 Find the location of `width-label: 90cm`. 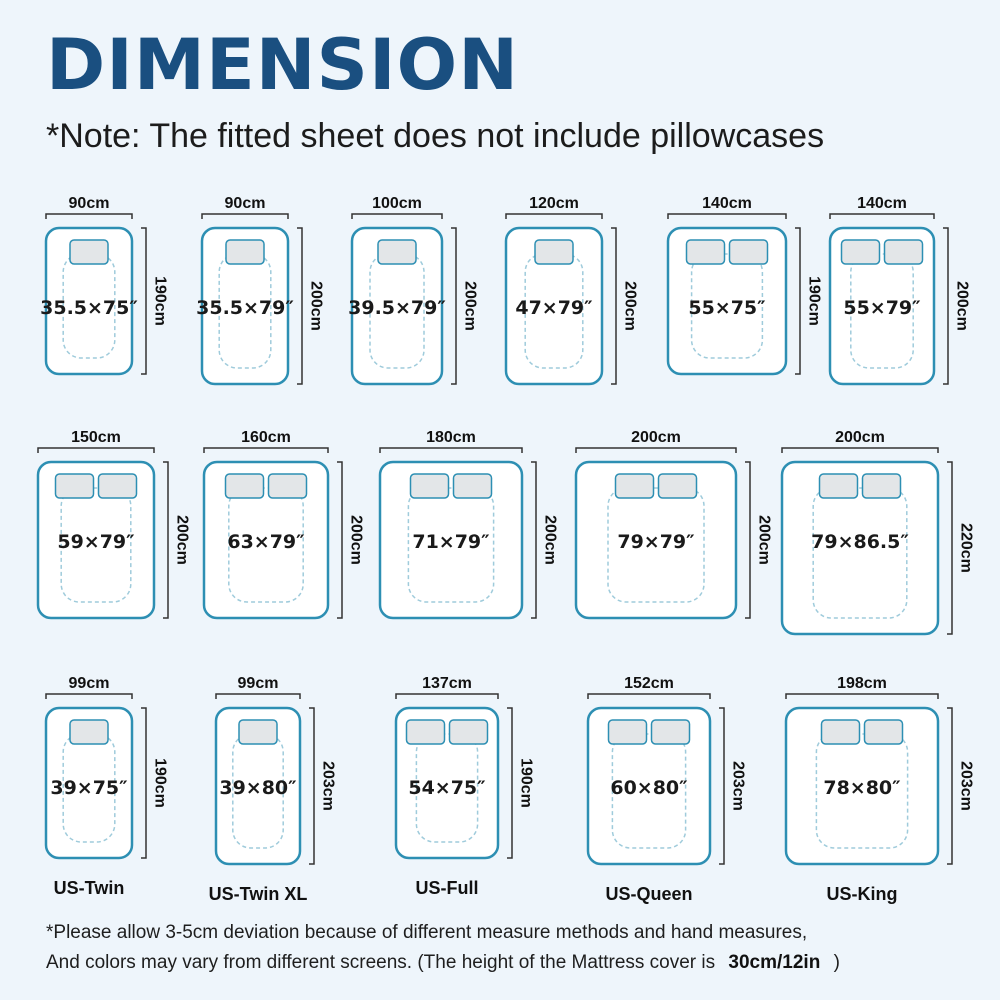

width-label: 90cm is located at coordinates (245, 203).